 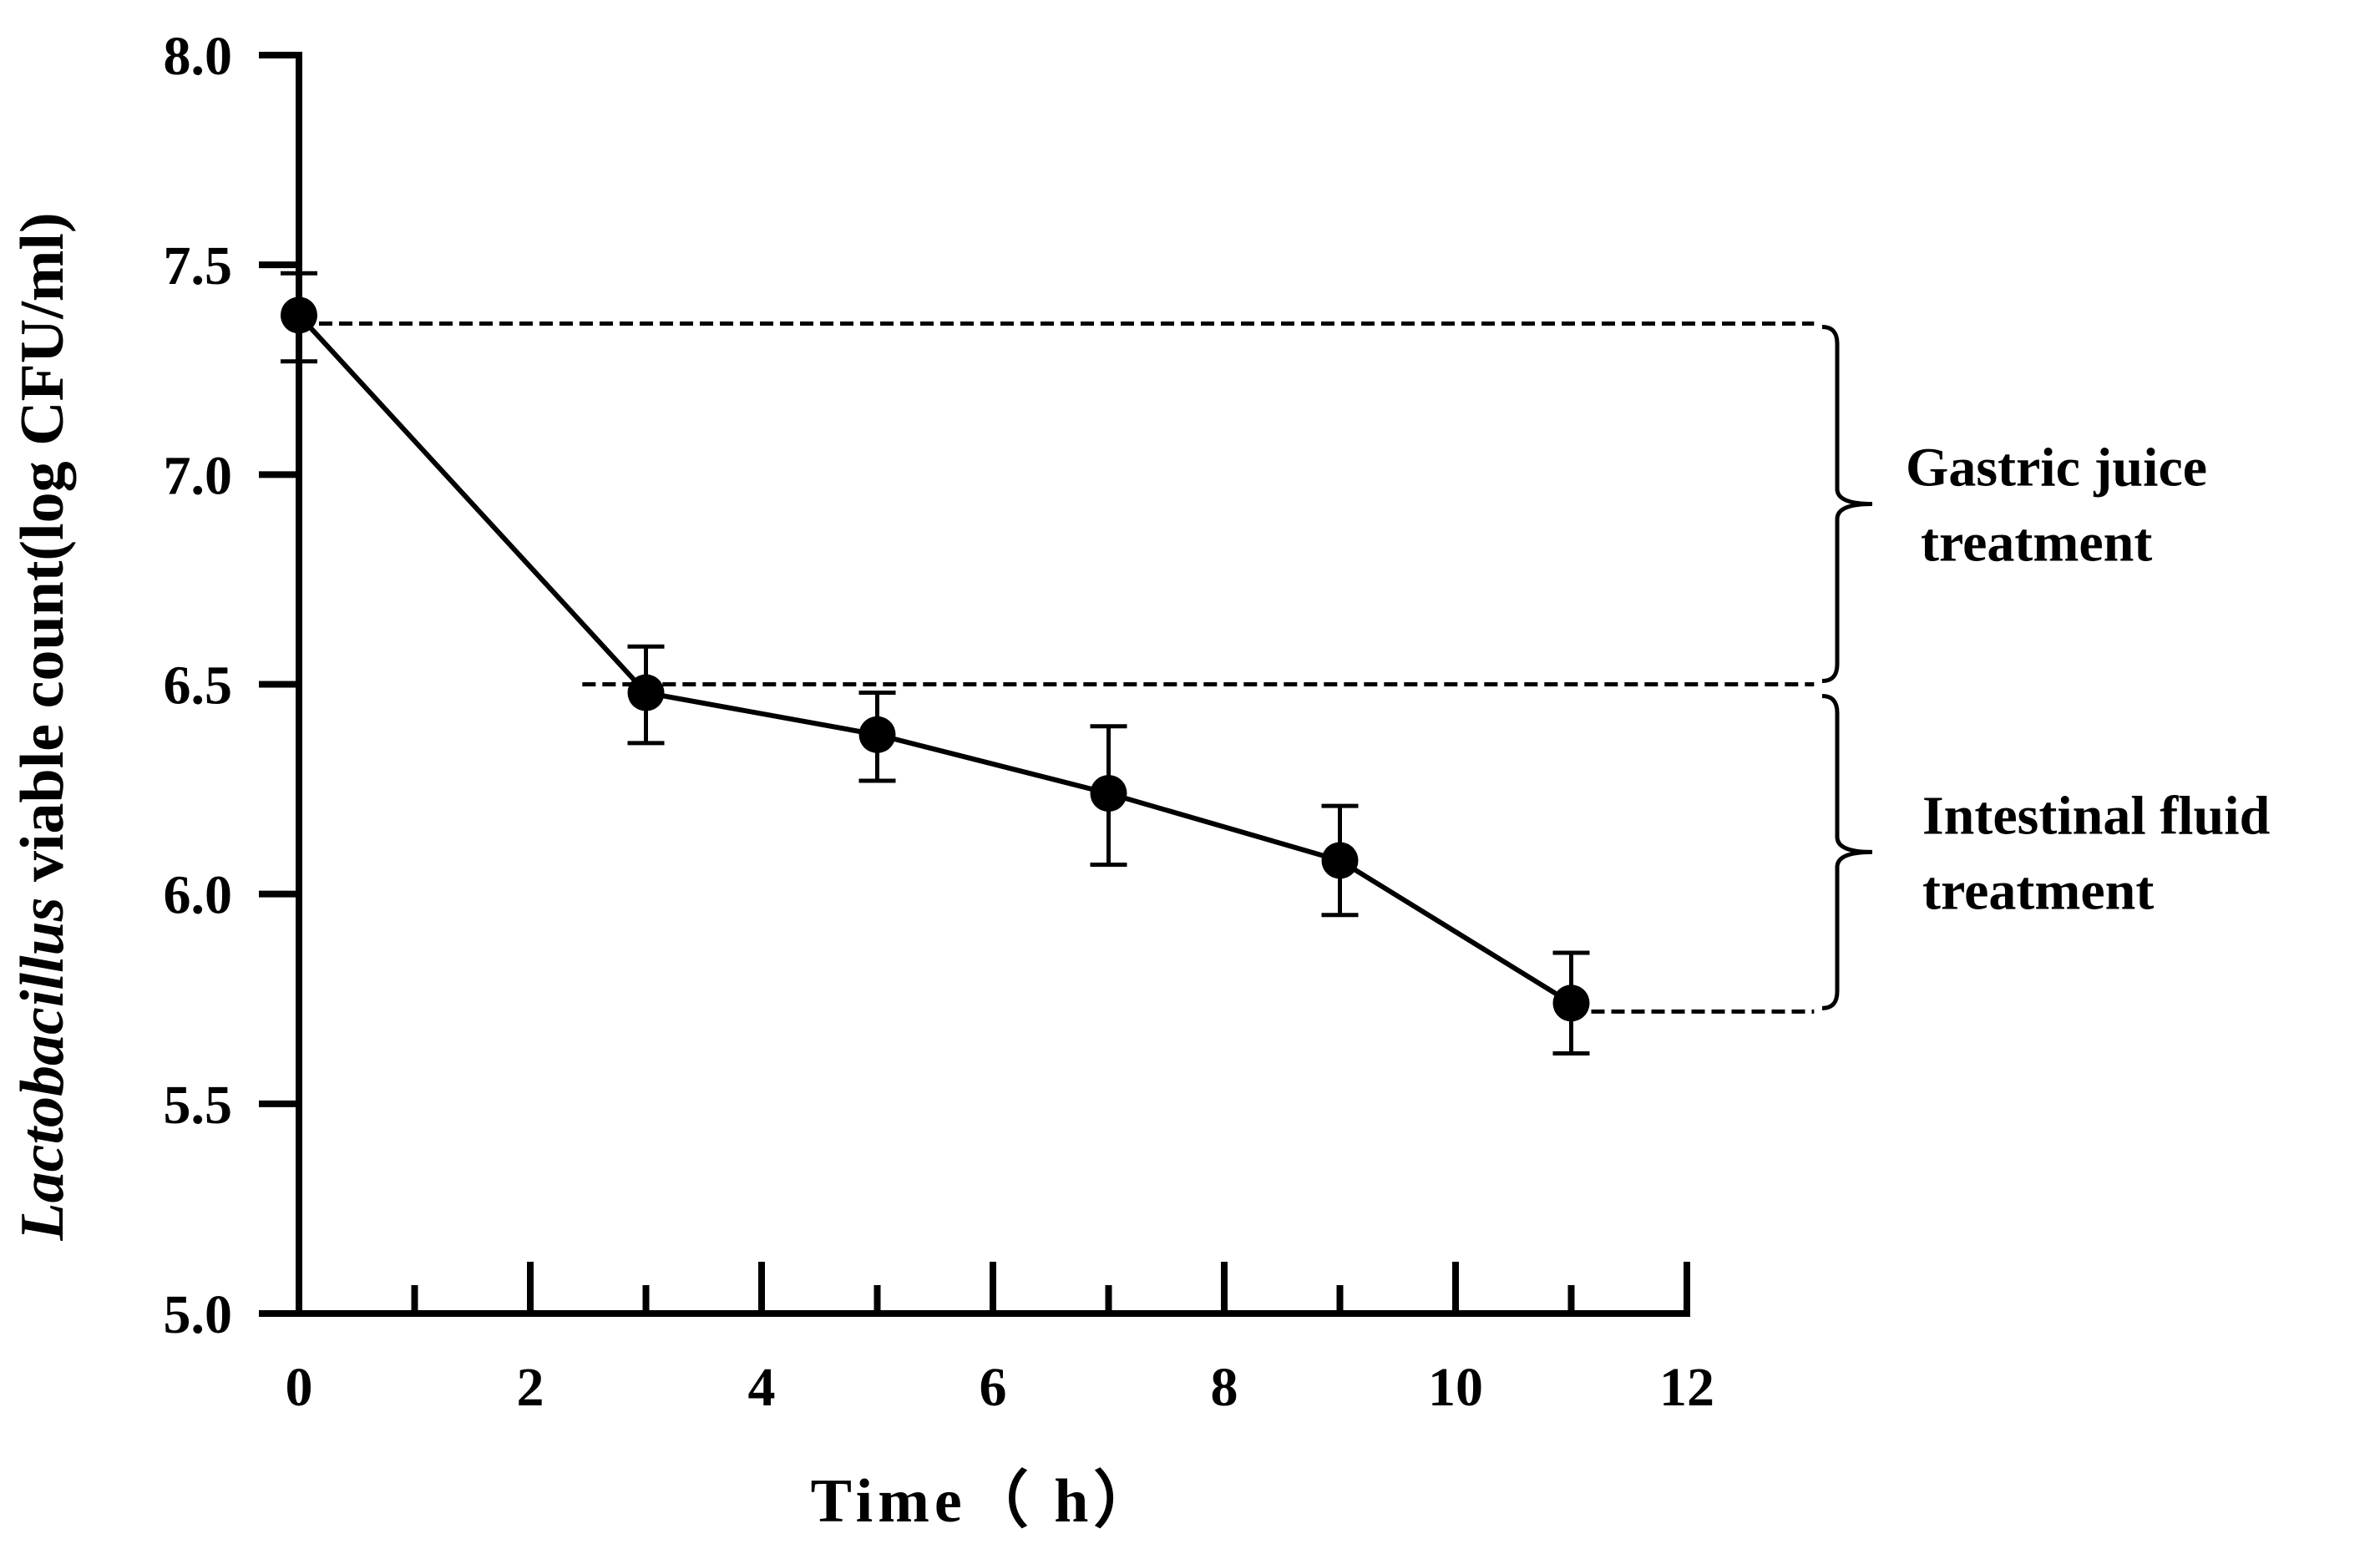 What do you see at coordinates (198, 1105) in the screenshot?
I see `y-tick-label: 5.5` at bounding box center [198, 1105].